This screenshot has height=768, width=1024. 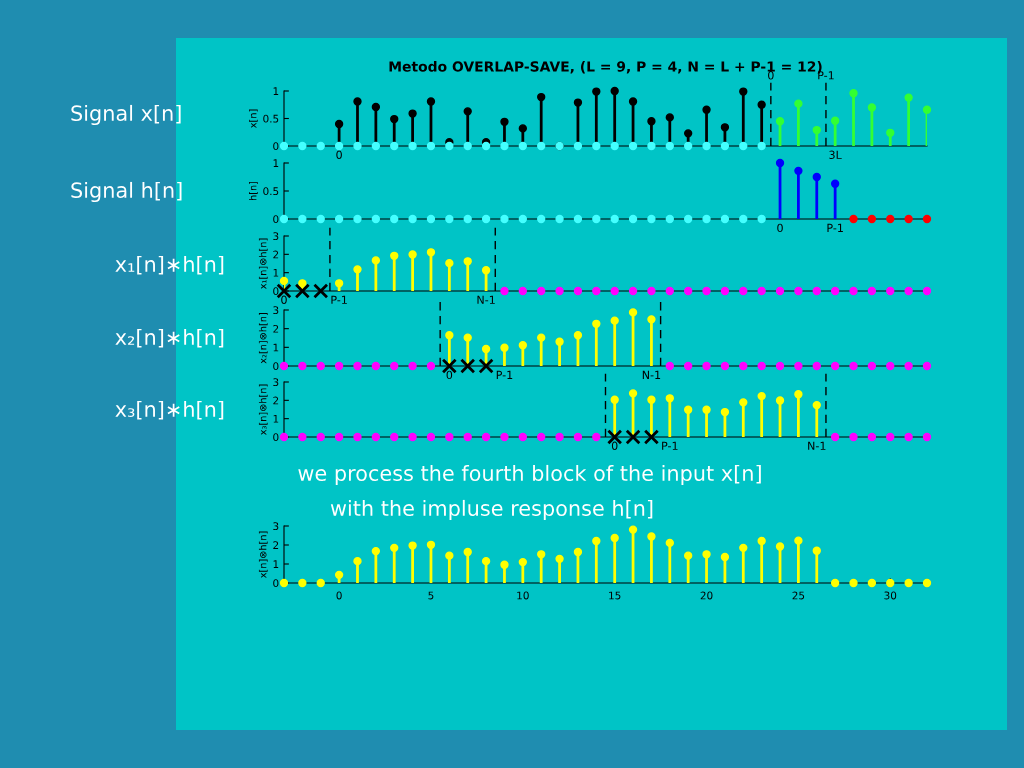 What do you see at coordinates (263, 409) in the screenshot?
I see `y-axis-title: x₃[n]⊗h[n]` at bounding box center [263, 409].